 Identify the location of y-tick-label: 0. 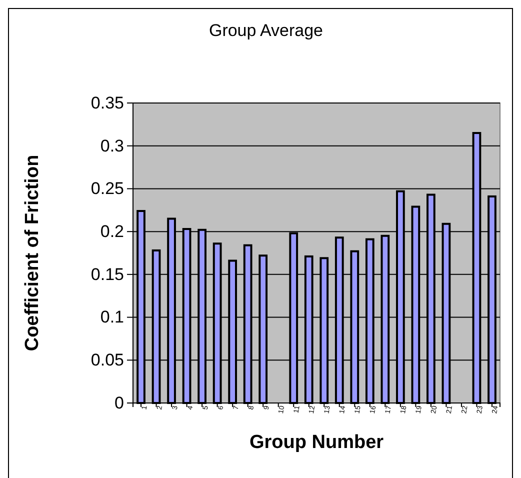
(119, 402).